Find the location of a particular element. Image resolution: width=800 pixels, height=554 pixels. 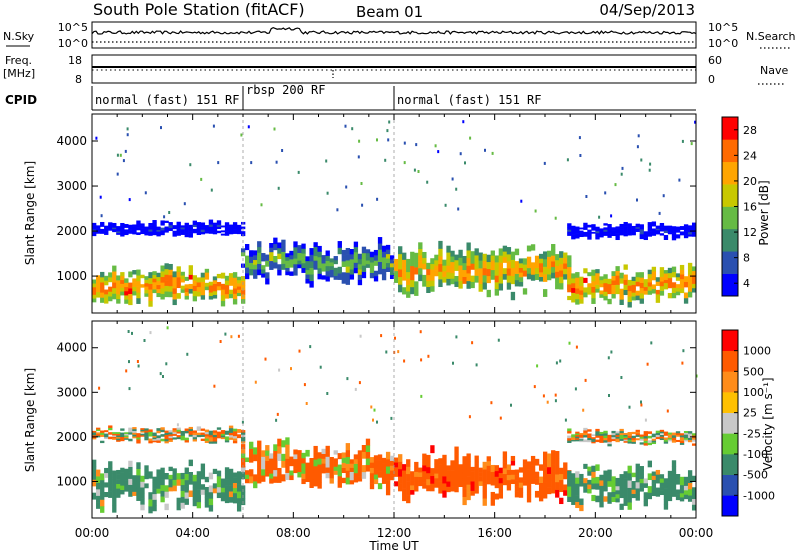

power-colorbar-label: Power [dB] is located at coordinates (764, 212).